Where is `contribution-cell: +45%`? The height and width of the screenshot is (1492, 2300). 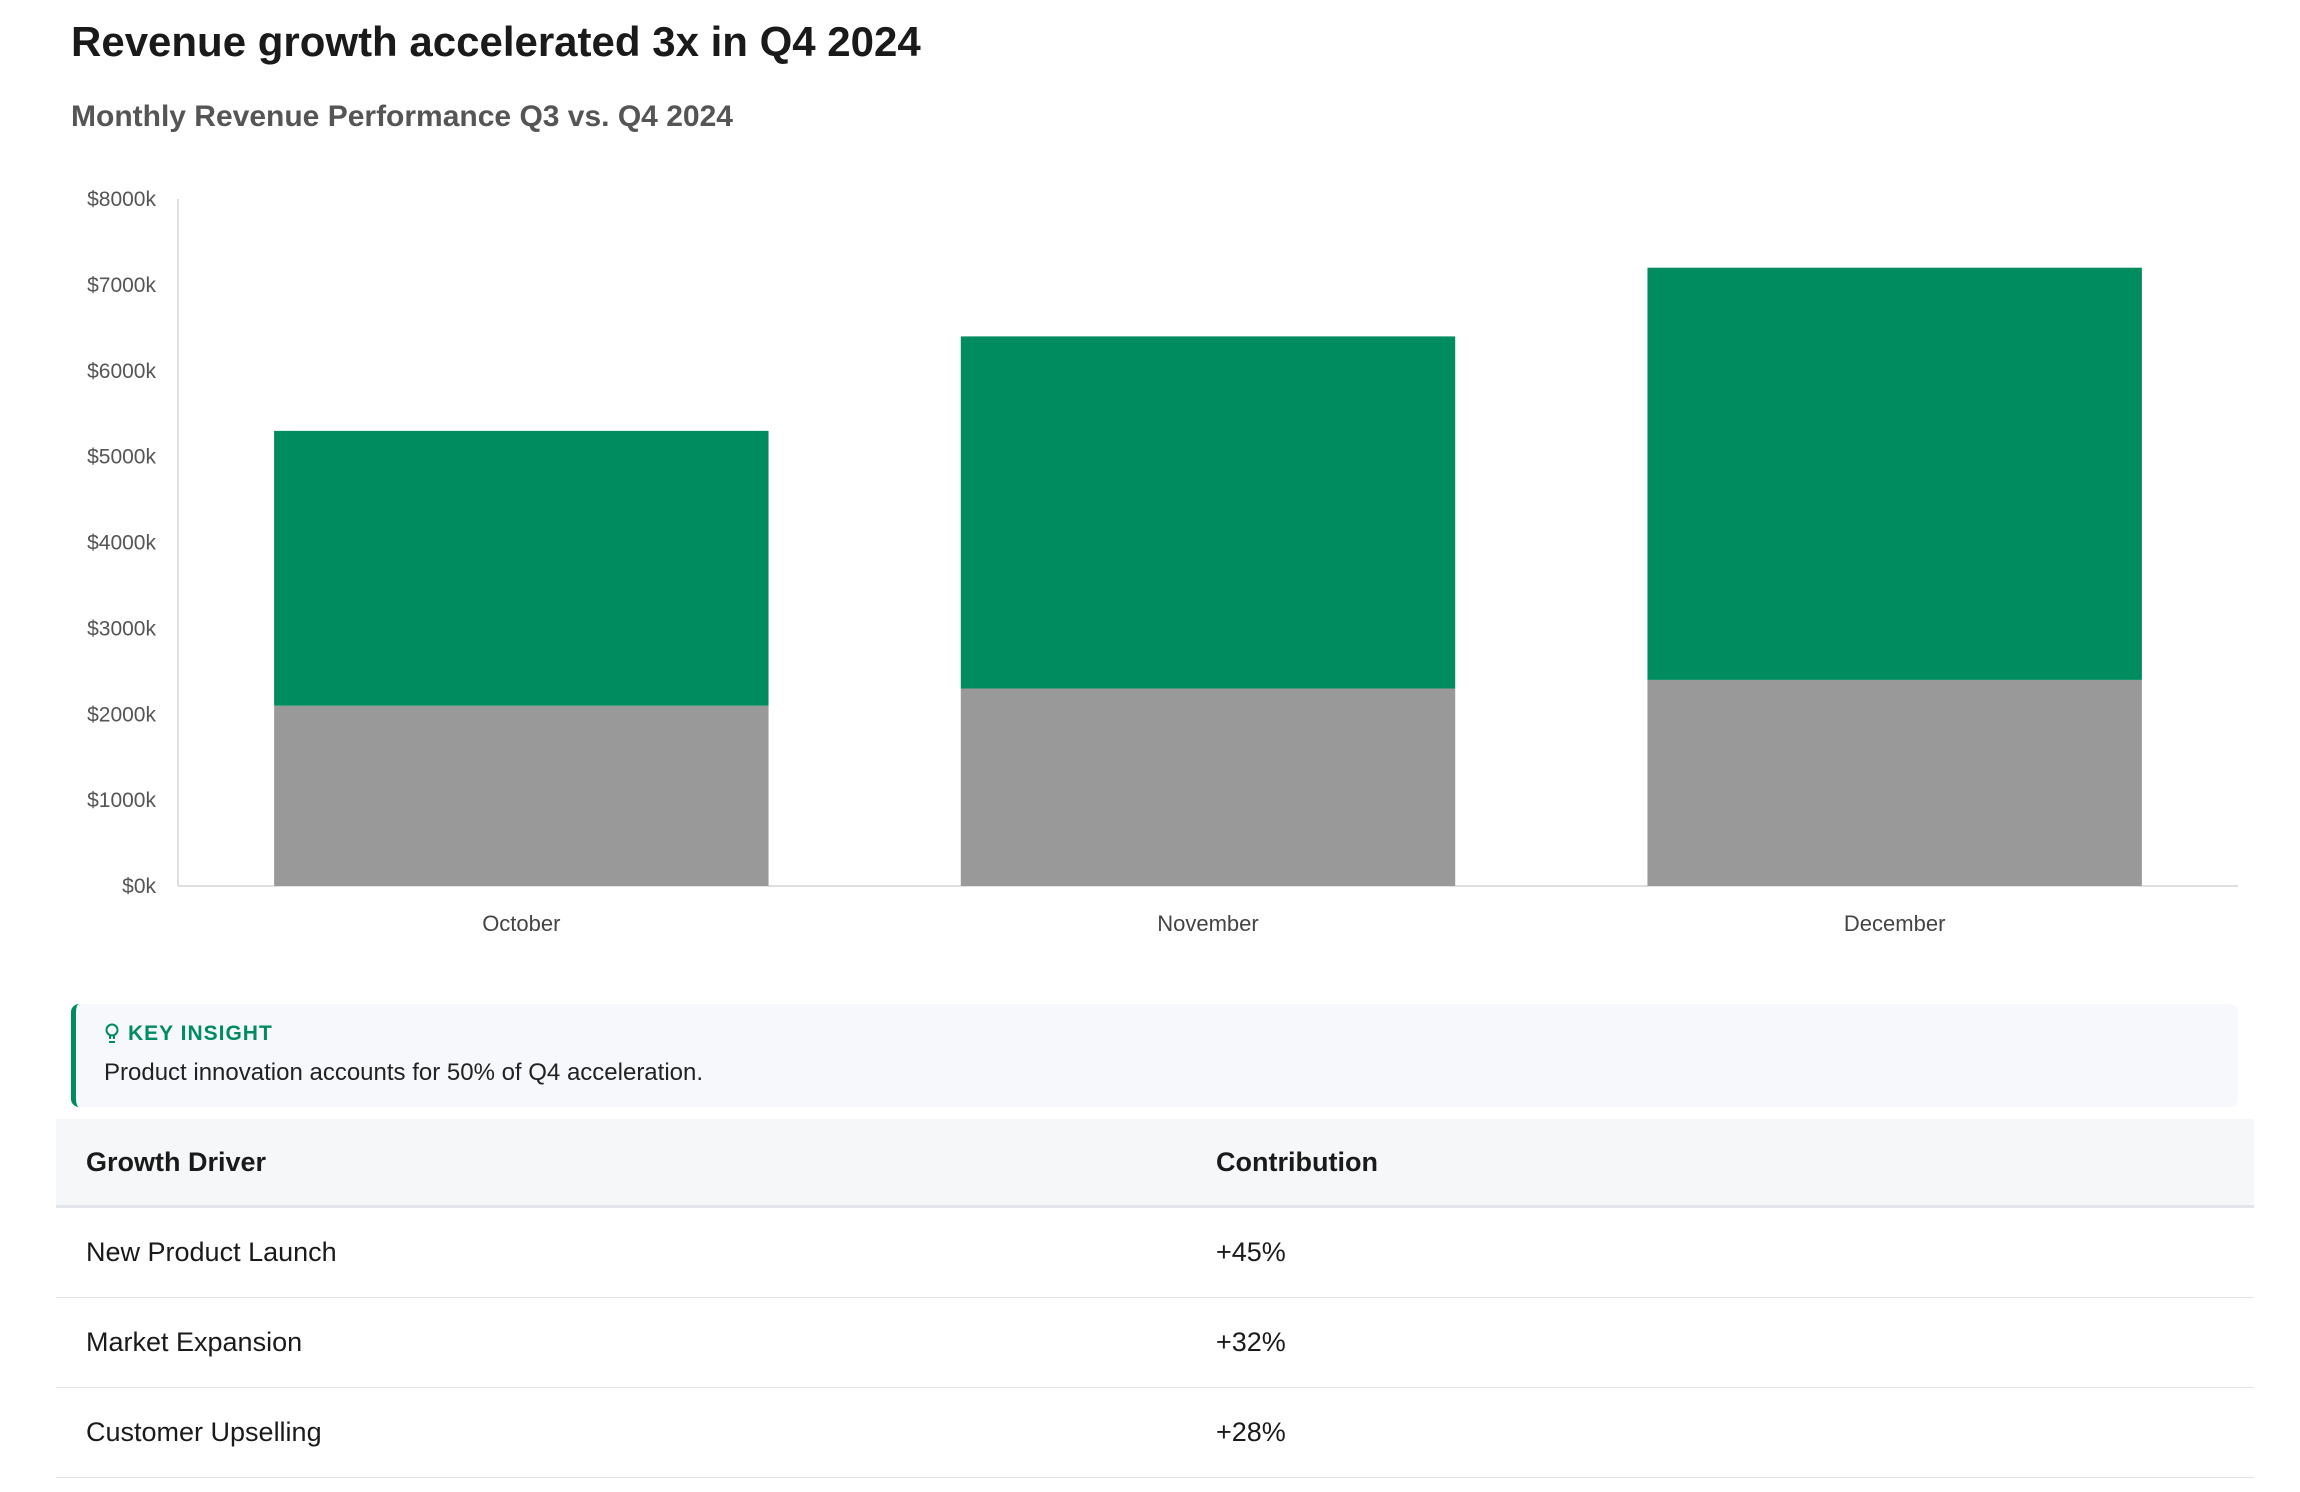
contribution-cell: +45% is located at coordinates (1720, 1252).